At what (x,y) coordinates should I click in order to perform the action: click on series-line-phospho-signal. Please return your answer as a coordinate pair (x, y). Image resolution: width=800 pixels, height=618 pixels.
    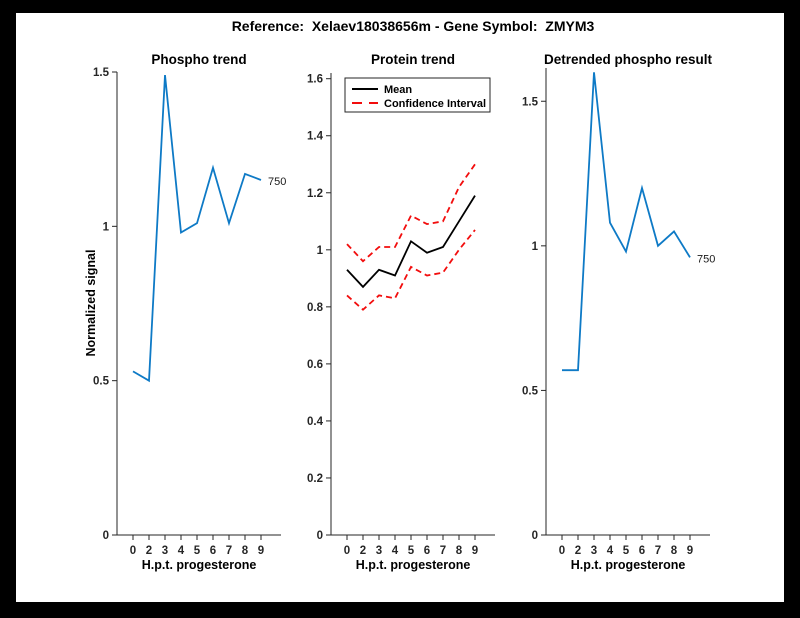
    Looking at the image, I should click on (197, 229).